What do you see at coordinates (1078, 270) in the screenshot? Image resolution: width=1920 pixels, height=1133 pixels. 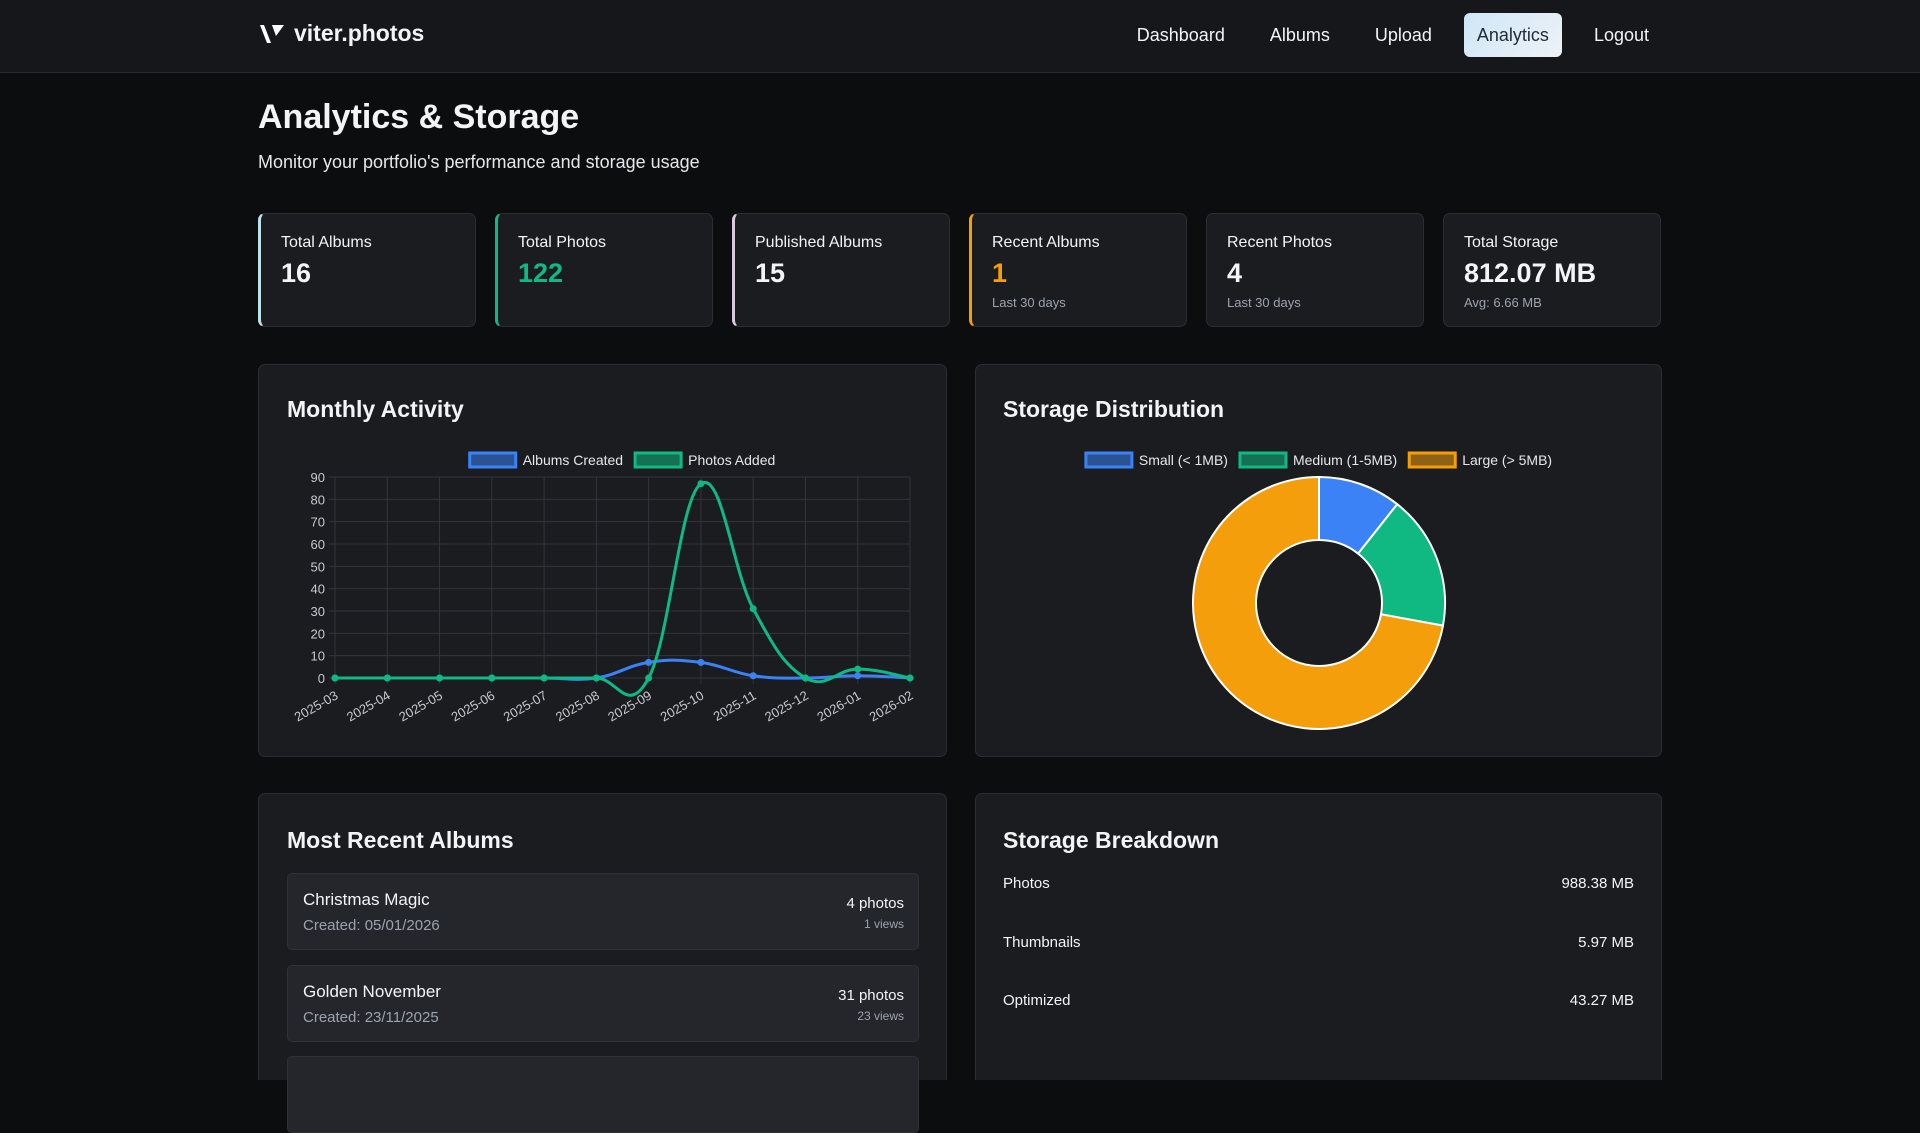 I see `stat-card: Recent Albums 1 Last 30 days` at bounding box center [1078, 270].